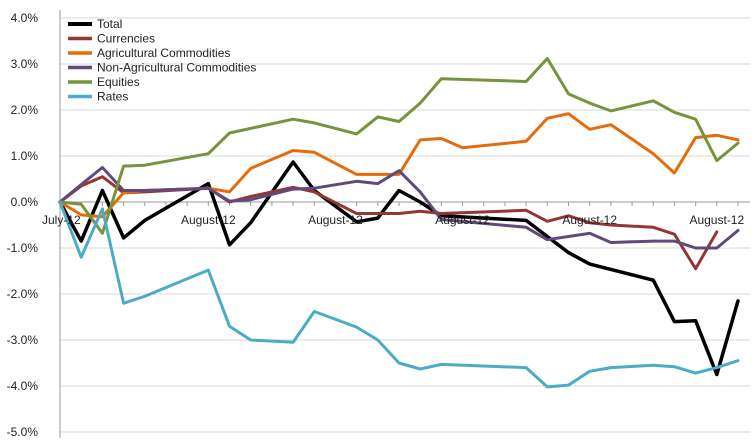  I want to click on y-tick-label: 0.0%, so click(25, 202).